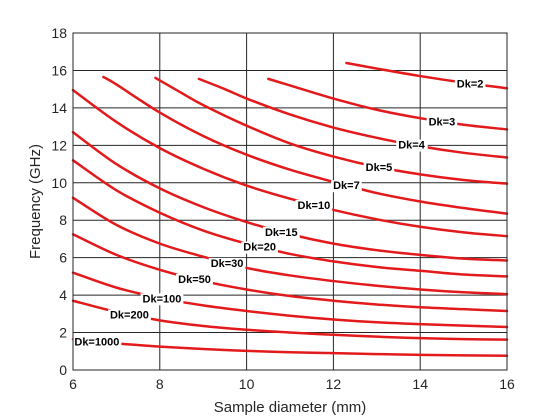 The width and height of the screenshot is (560, 420). I want to click on contour-label-dk-4: Dk=4, so click(411, 146).